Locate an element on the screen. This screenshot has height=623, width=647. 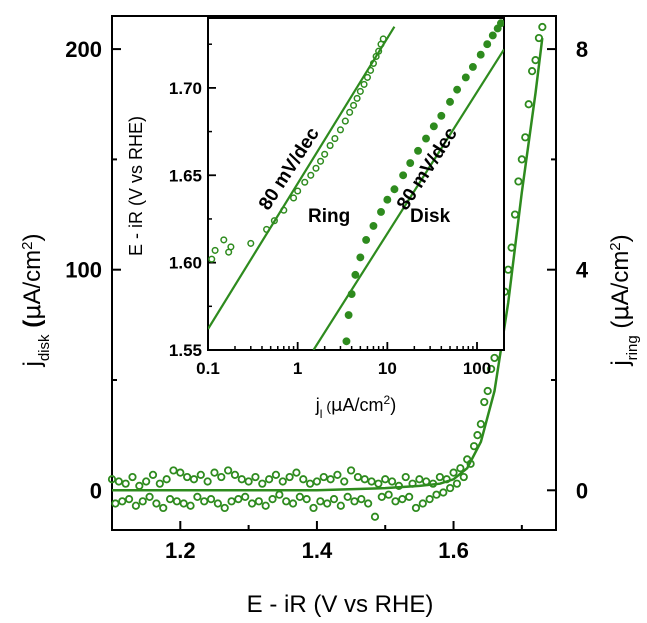
inset-x-axis-title: jl (μA/cm2) is located at coordinates (355, 407).